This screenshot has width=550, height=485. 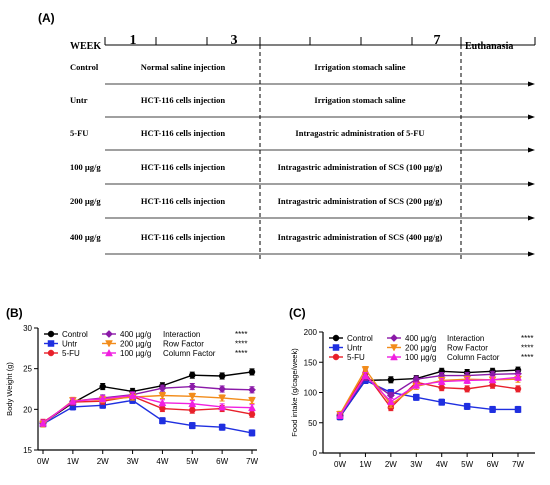 I want to click on group-label: 100 µg/g, so click(x=85, y=167).